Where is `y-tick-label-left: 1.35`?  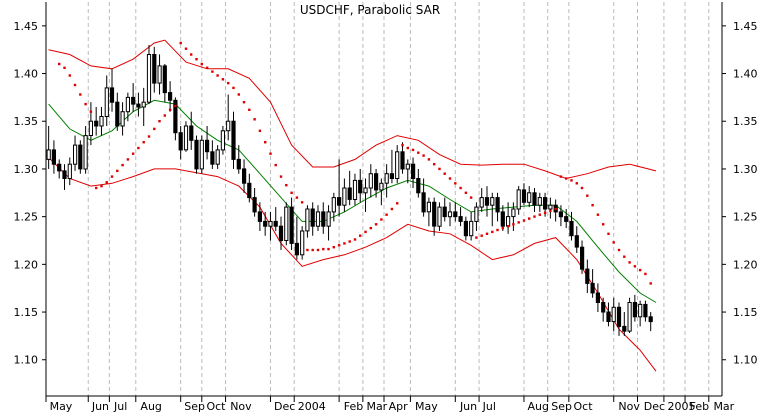
y-tick-label-left: 1.35 is located at coordinates (26, 121).